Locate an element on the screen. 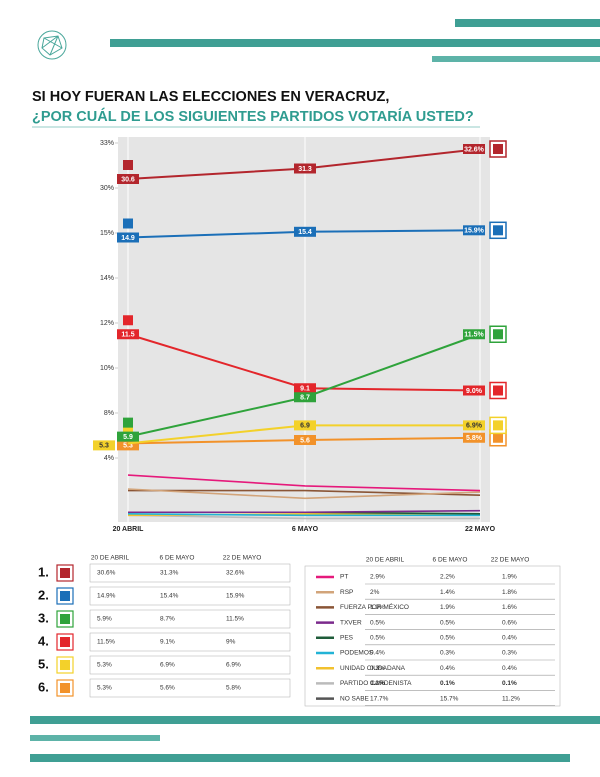  point-label: 6.9% is located at coordinates (474, 426).